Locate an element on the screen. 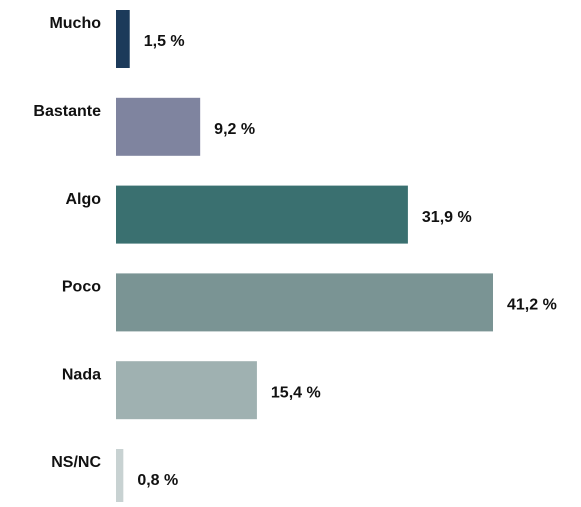 This screenshot has width=581, height=507. category-label: Bastante is located at coordinates (67, 111).